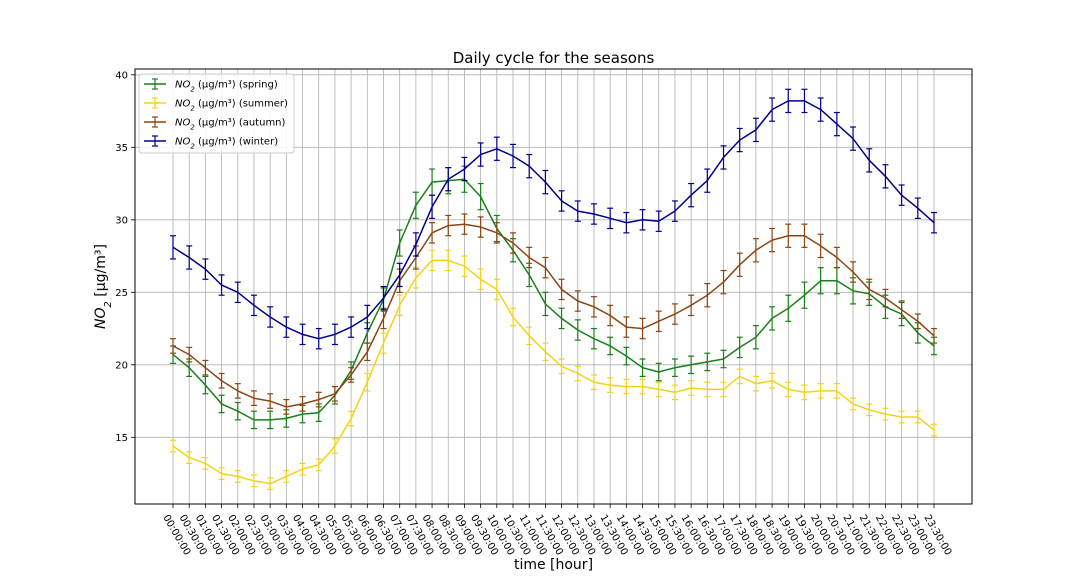 This screenshot has width=1080, height=580. I want to click on y-tick-label: 15, so click(121, 438).